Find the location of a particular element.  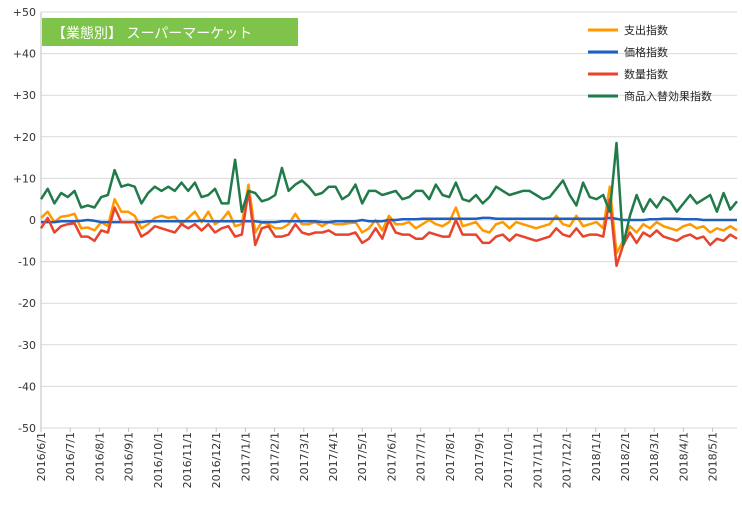

x-tick-label: 2018/1/1 is located at coordinates (596, 456).